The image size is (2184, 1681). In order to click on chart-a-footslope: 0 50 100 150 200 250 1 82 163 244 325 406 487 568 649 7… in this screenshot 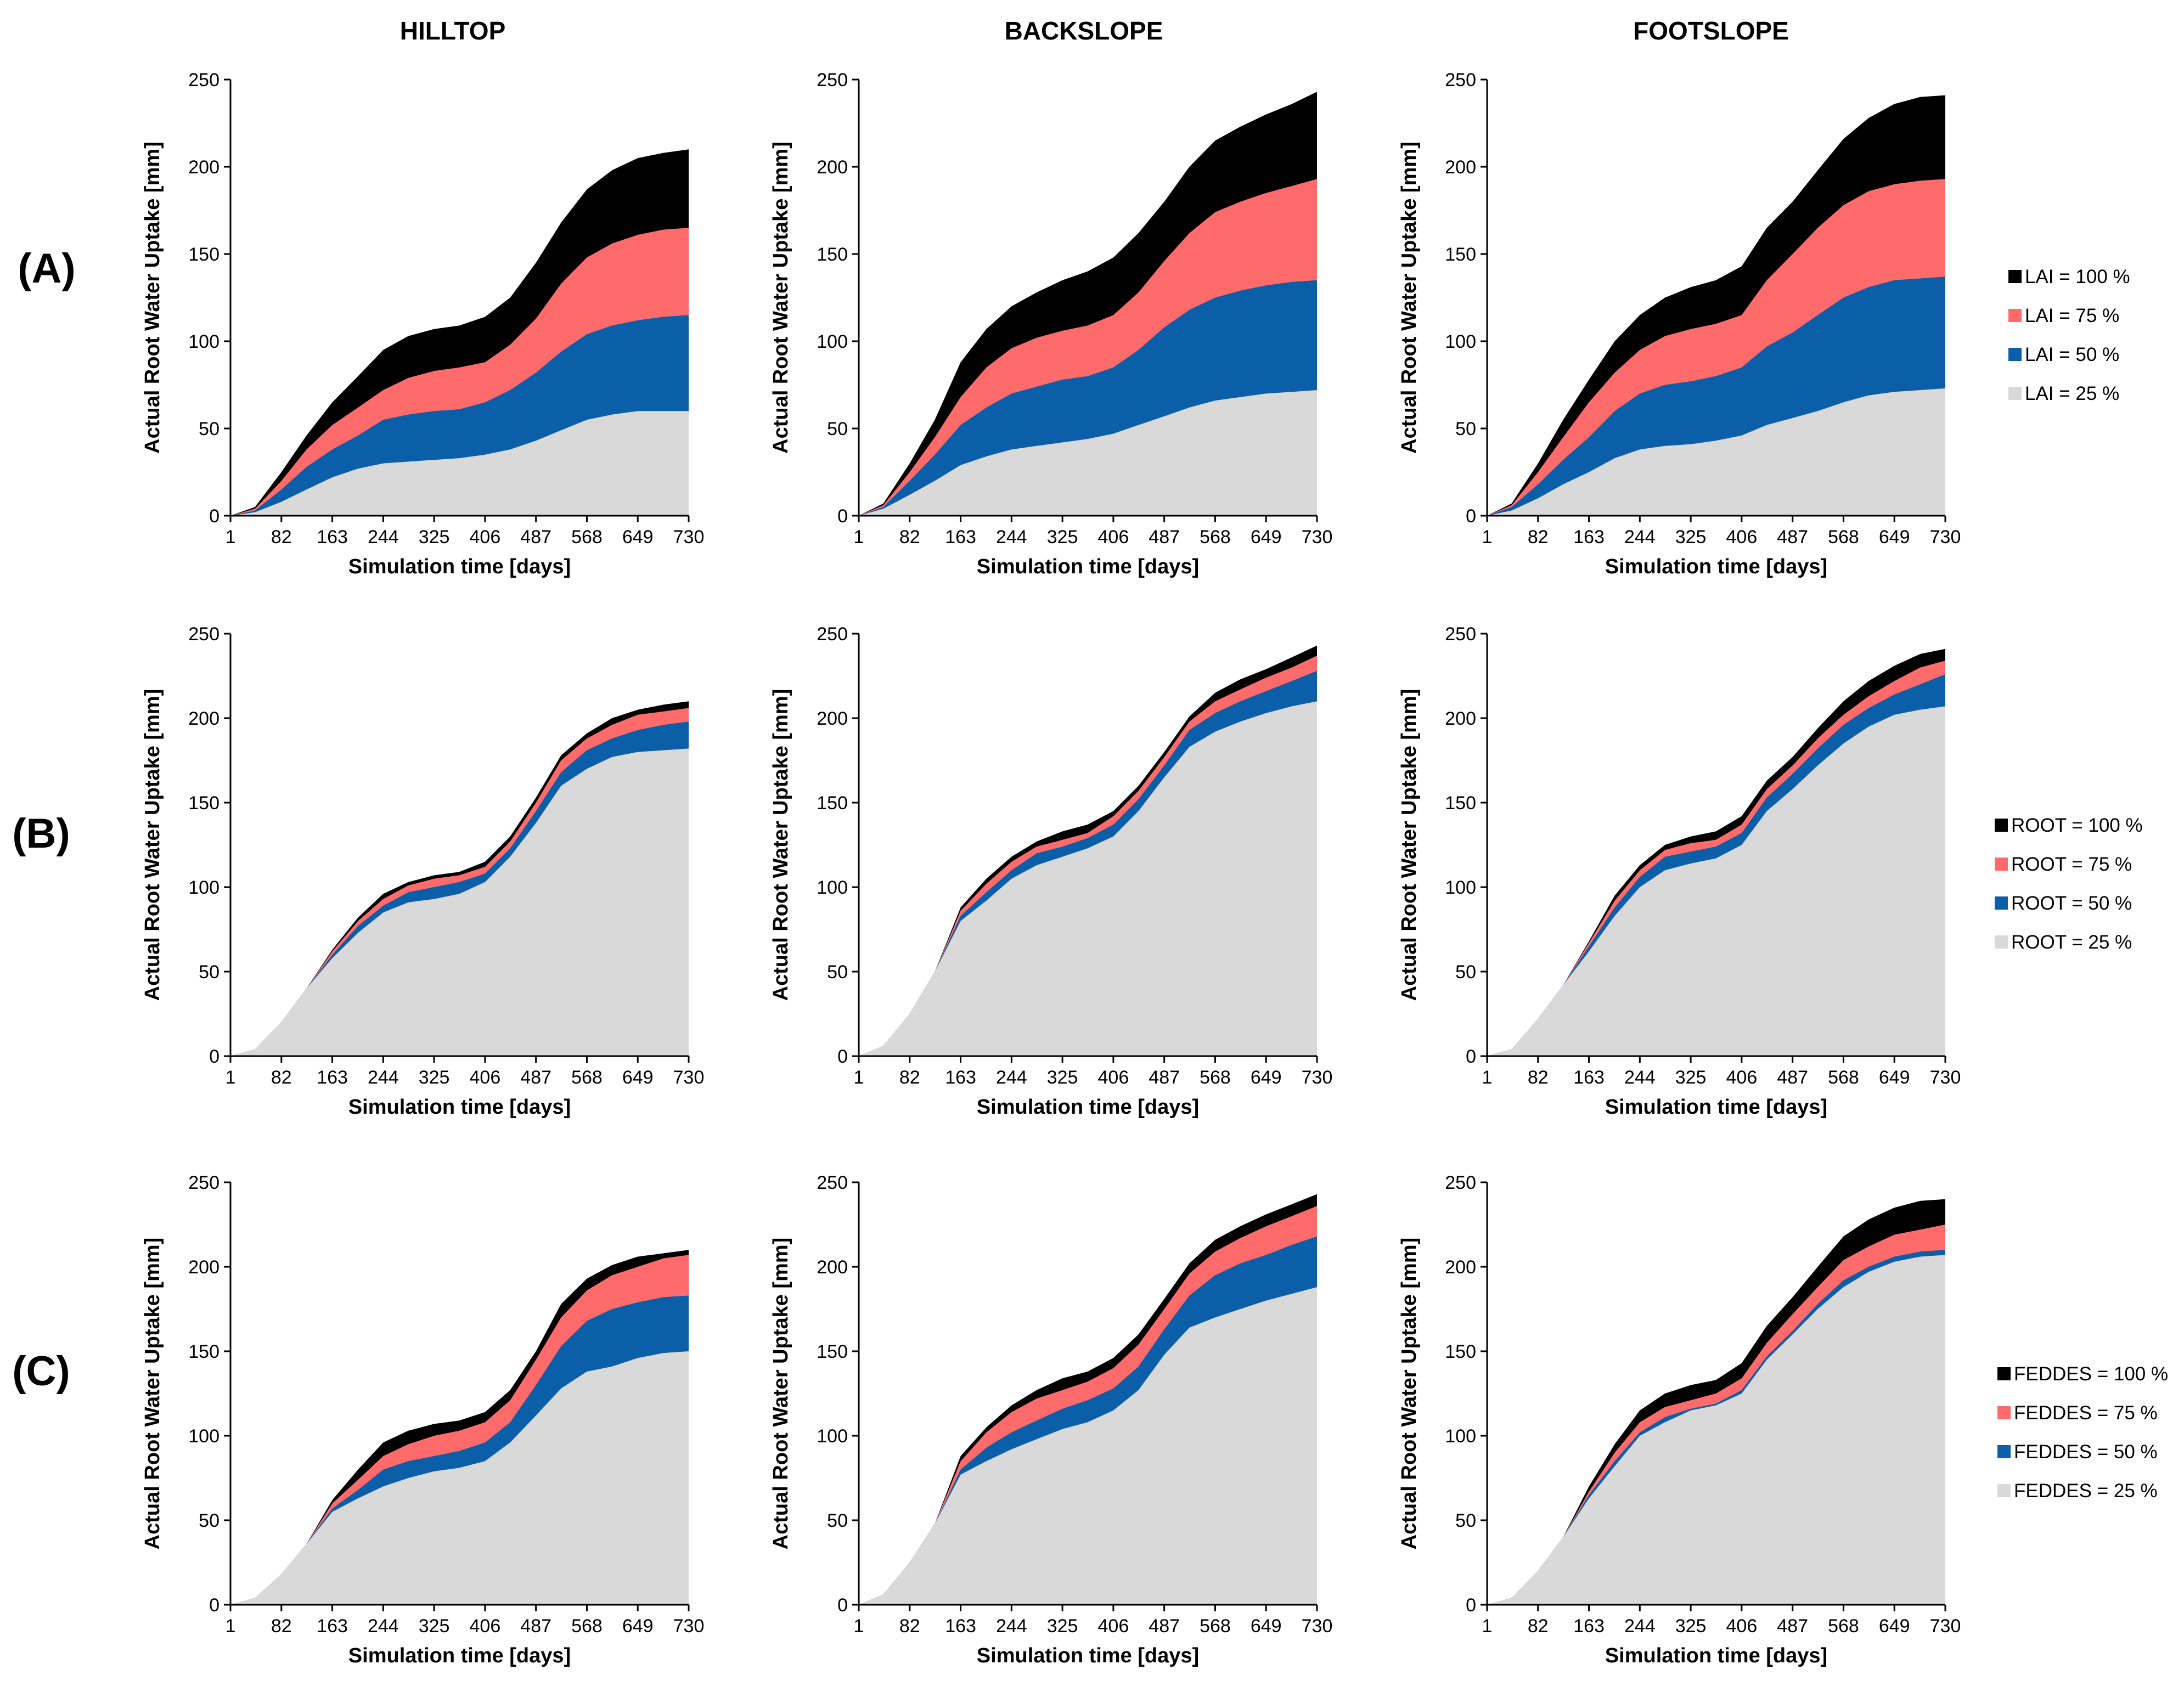, I will do `click(1679, 324)`.